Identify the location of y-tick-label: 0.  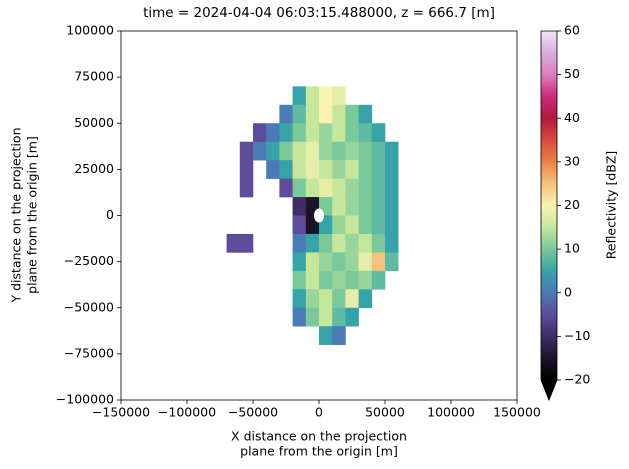
(110, 214).